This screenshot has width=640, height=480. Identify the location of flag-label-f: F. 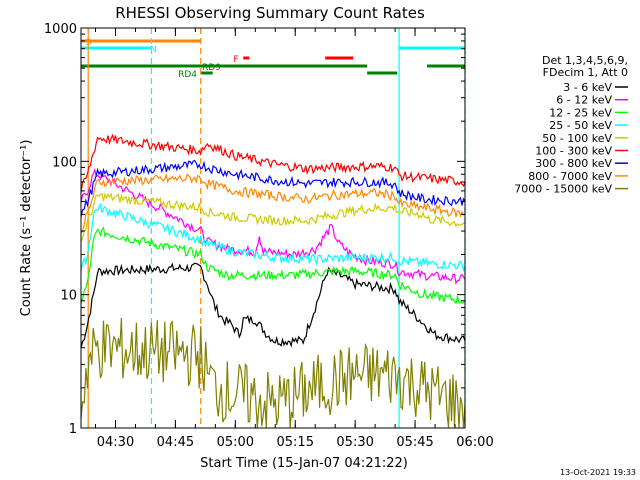
(235, 60).